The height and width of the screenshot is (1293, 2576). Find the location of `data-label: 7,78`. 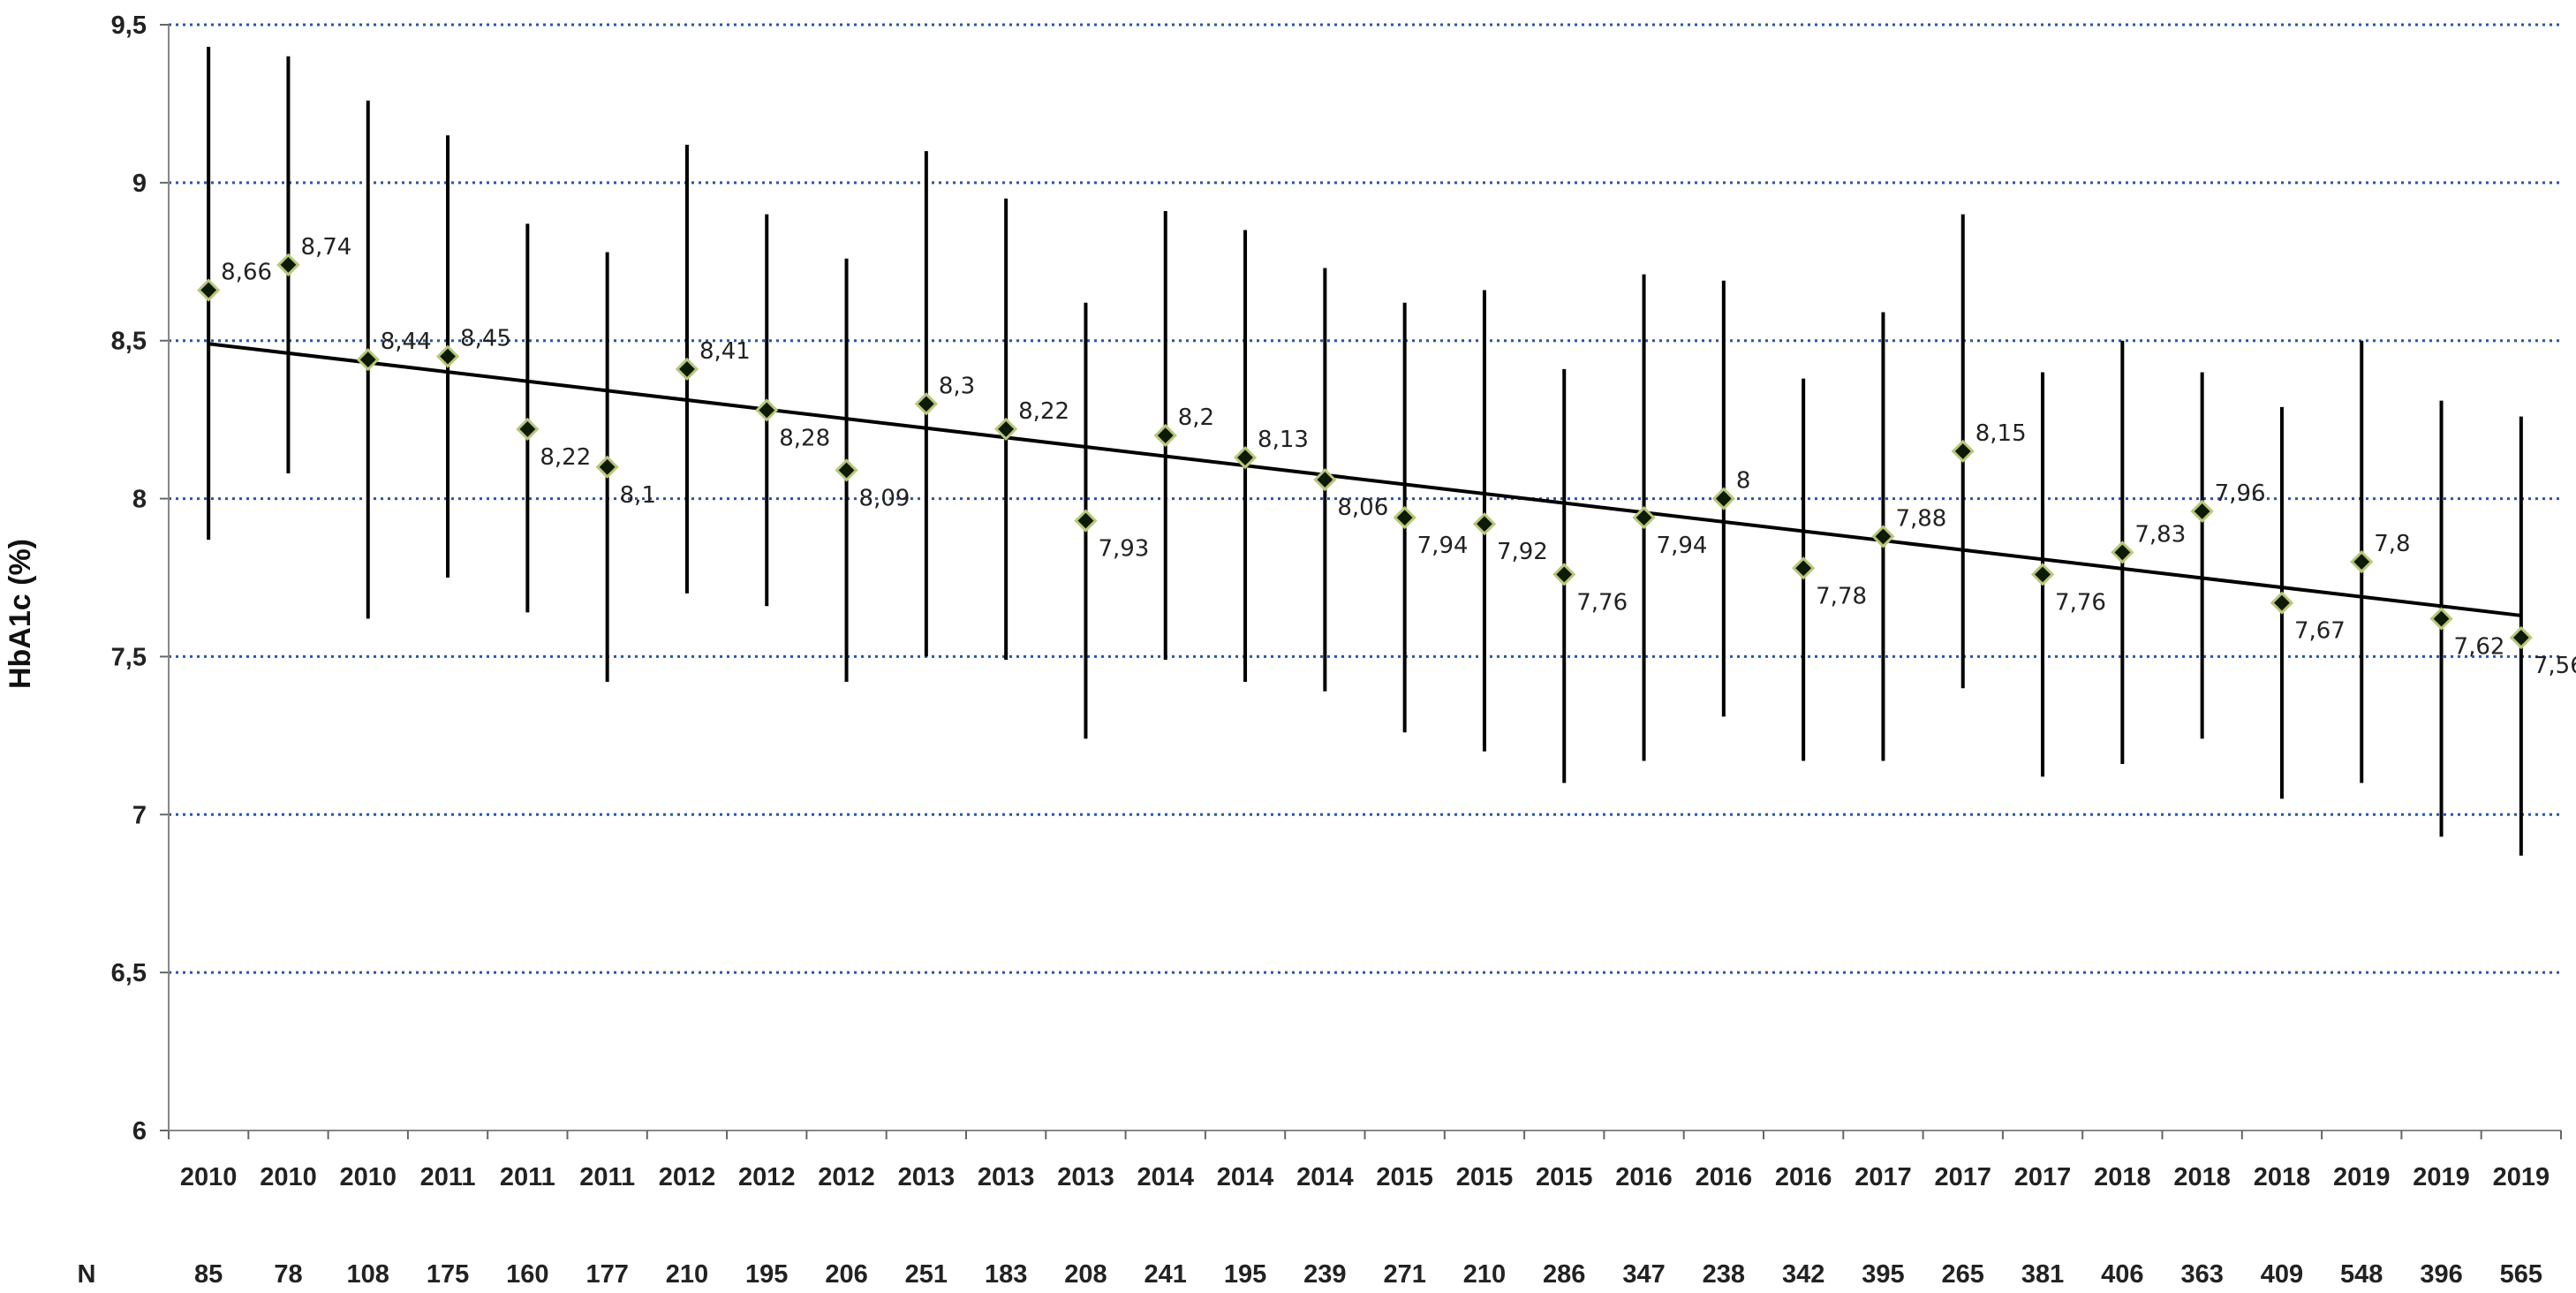

data-label: 7,78 is located at coordinates (1841, 596).